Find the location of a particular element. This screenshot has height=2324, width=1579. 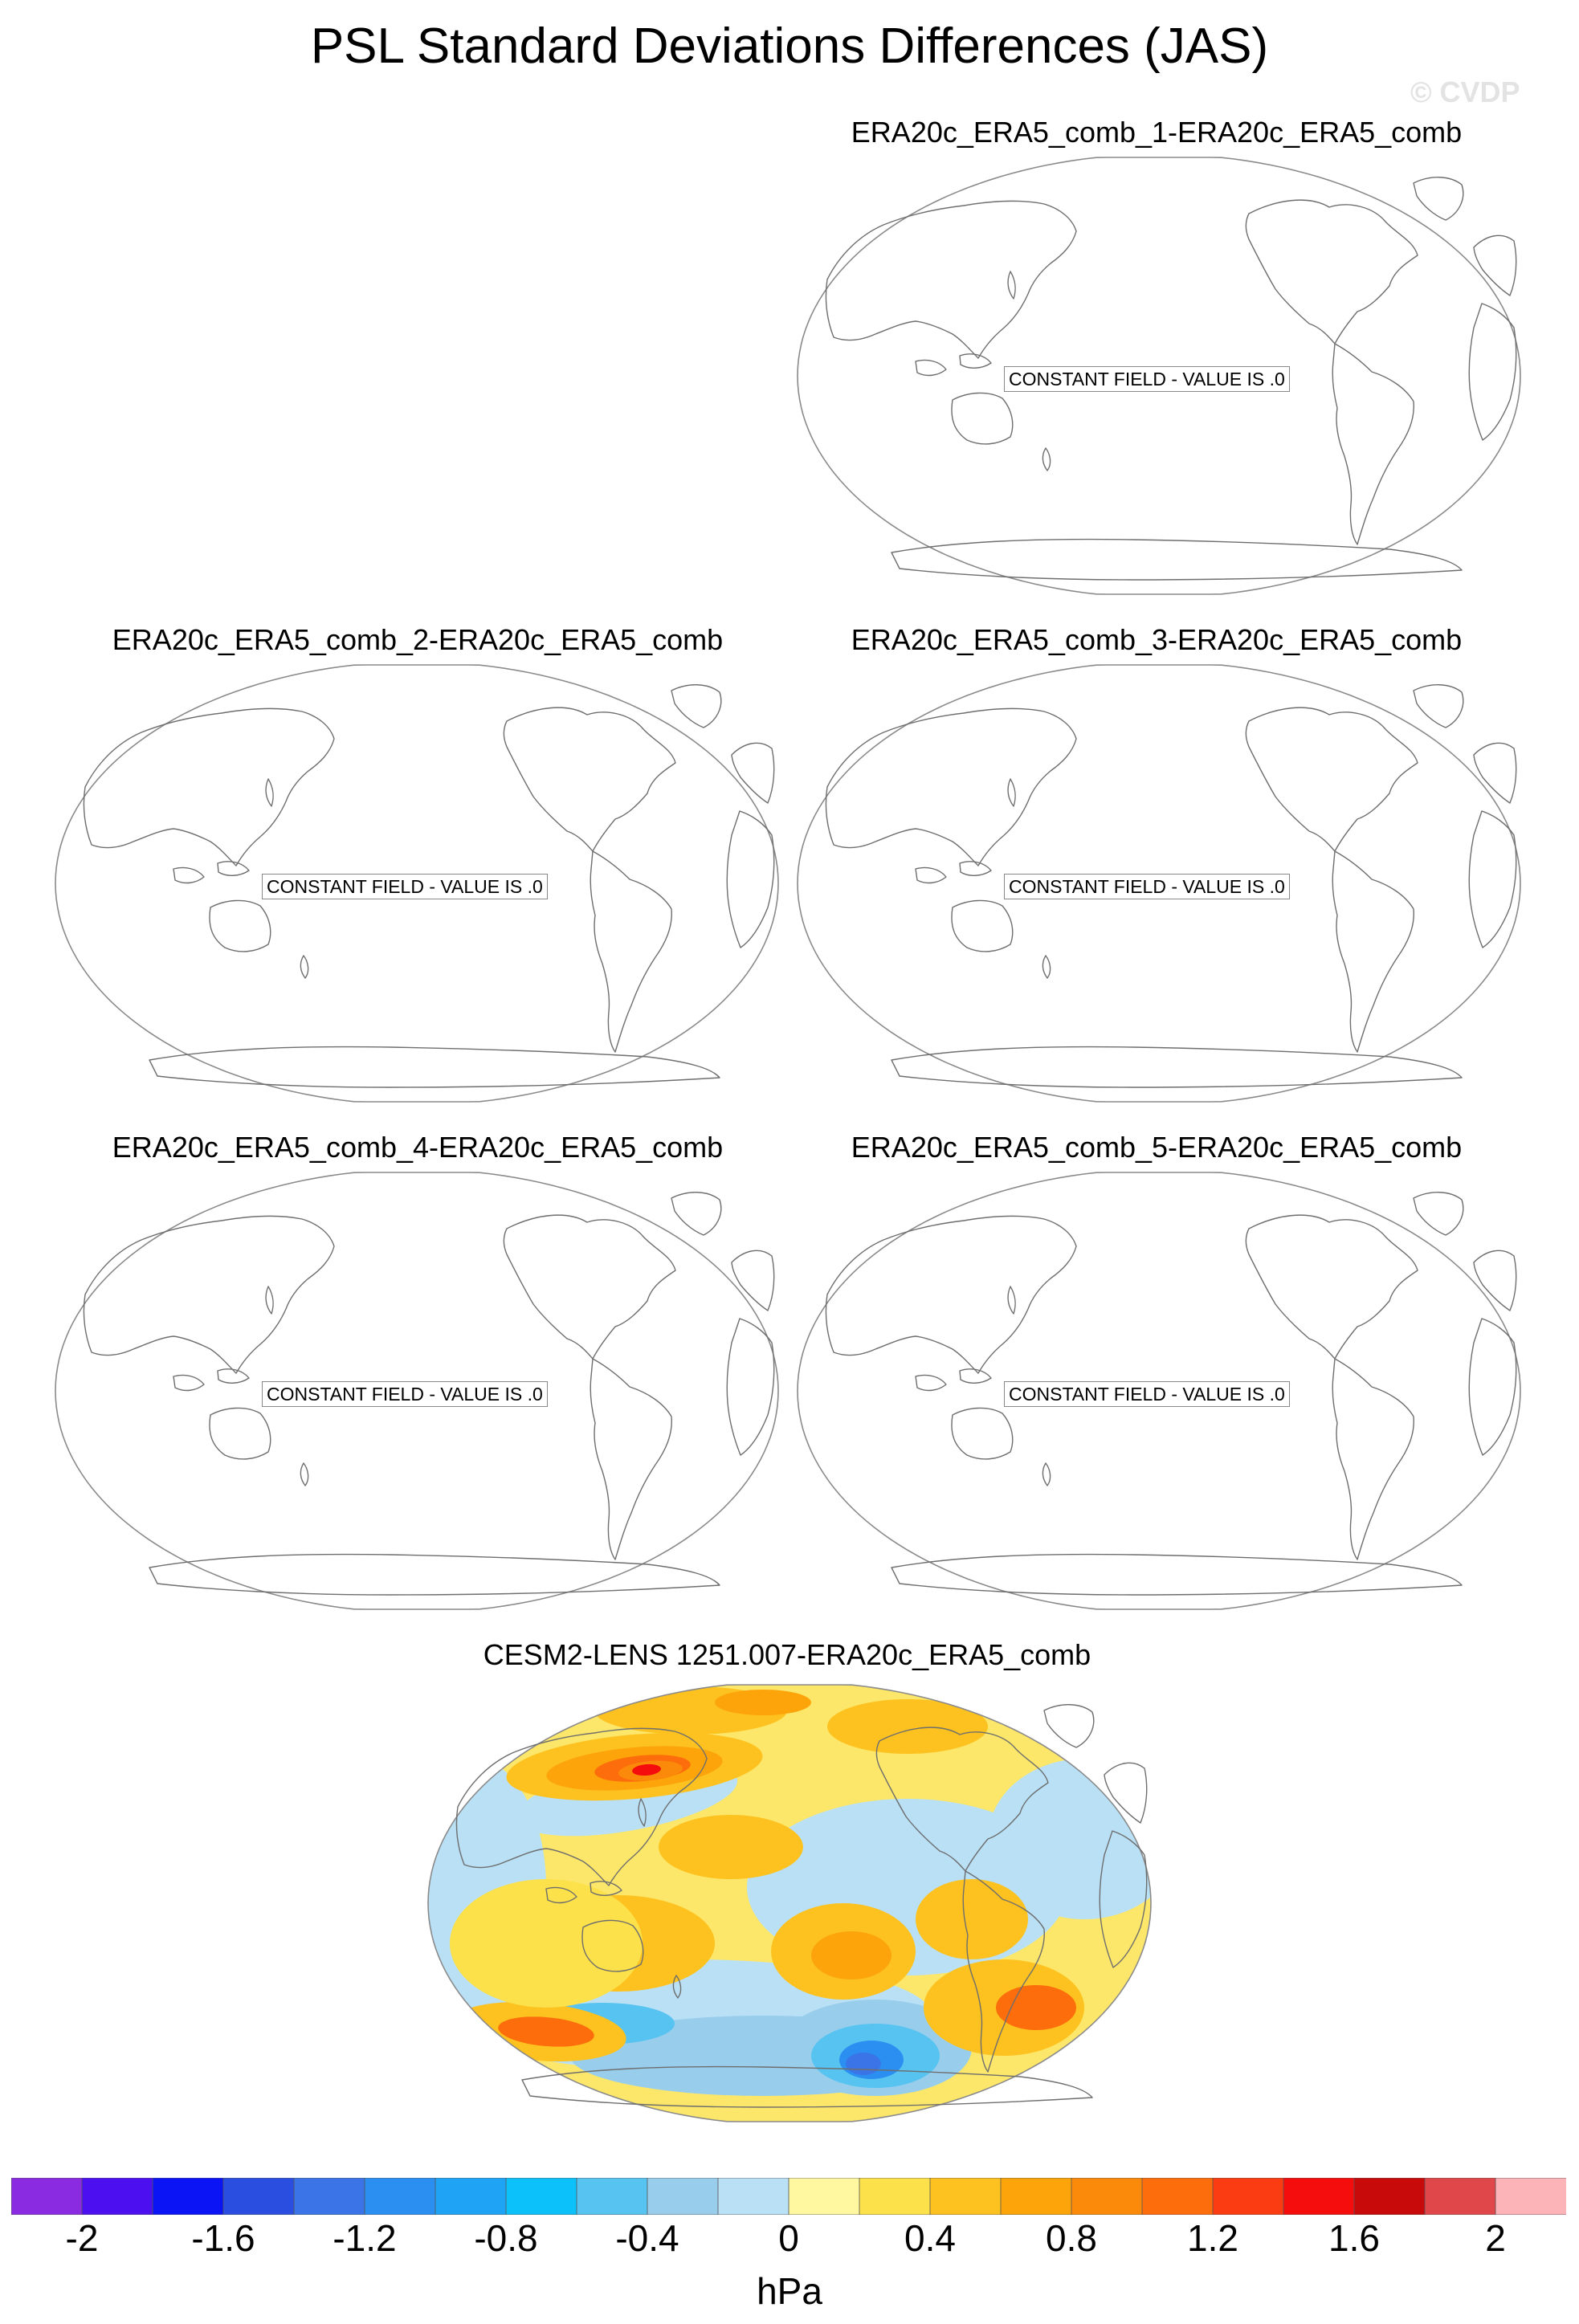

psl-difference-field is located at coordinates (789, 1903).